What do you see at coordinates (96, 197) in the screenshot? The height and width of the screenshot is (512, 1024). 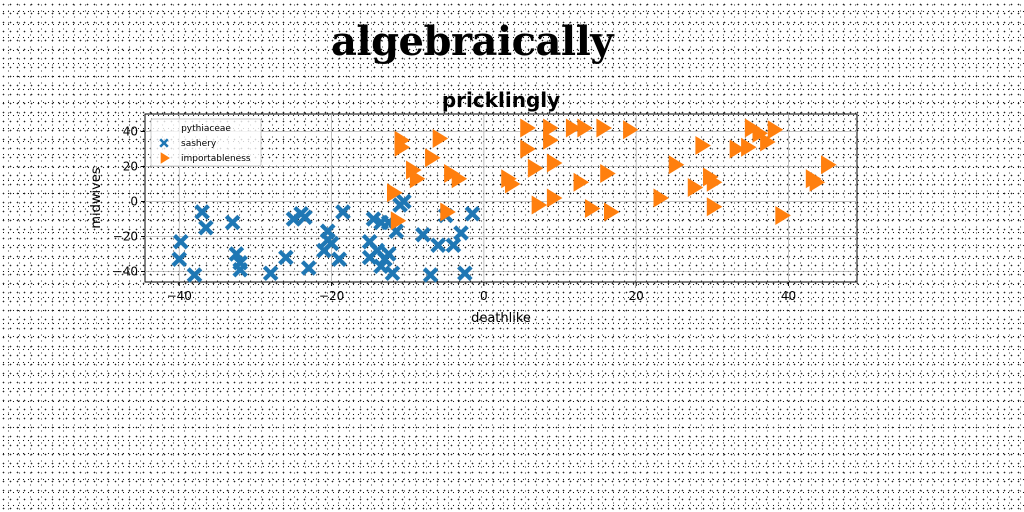 I see `y-axis-label: midwives` at bounding box center [96, 197].